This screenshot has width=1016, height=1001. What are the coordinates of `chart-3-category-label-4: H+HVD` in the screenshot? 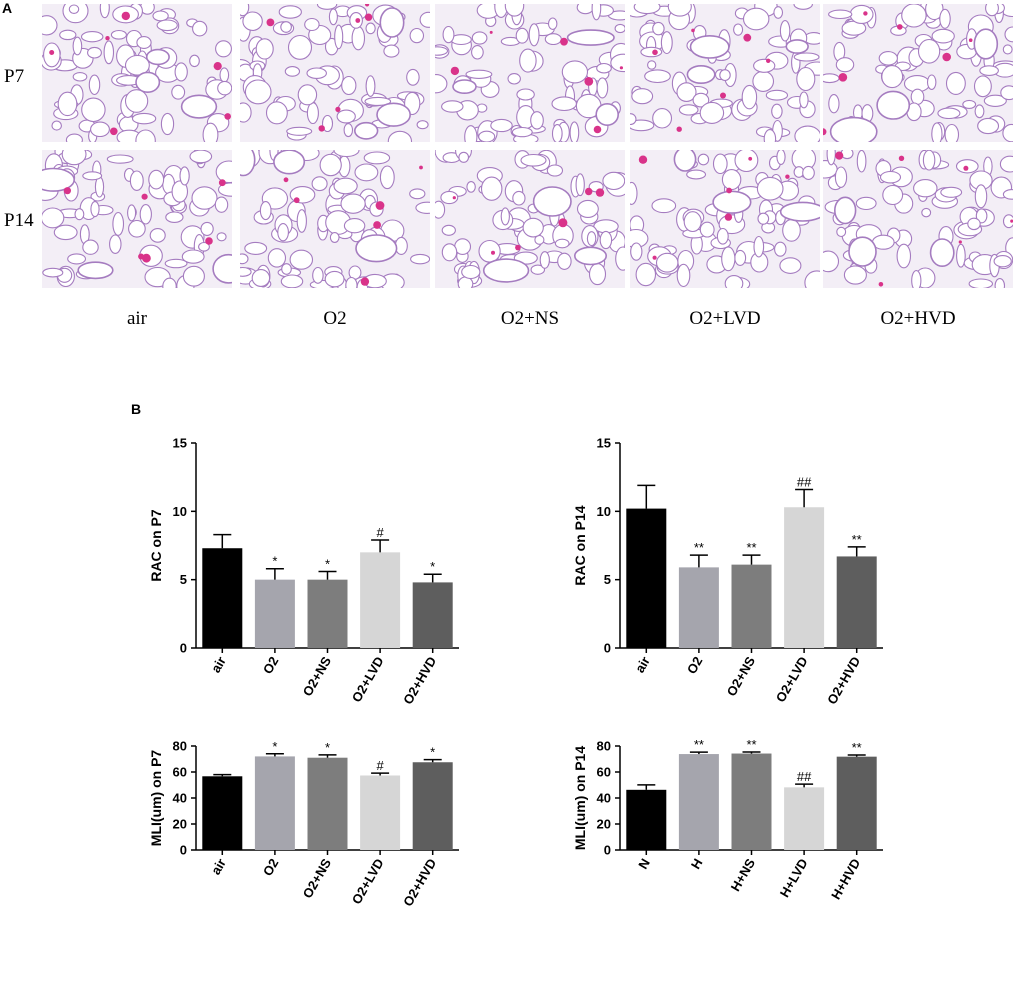 It's located at (845, 879).